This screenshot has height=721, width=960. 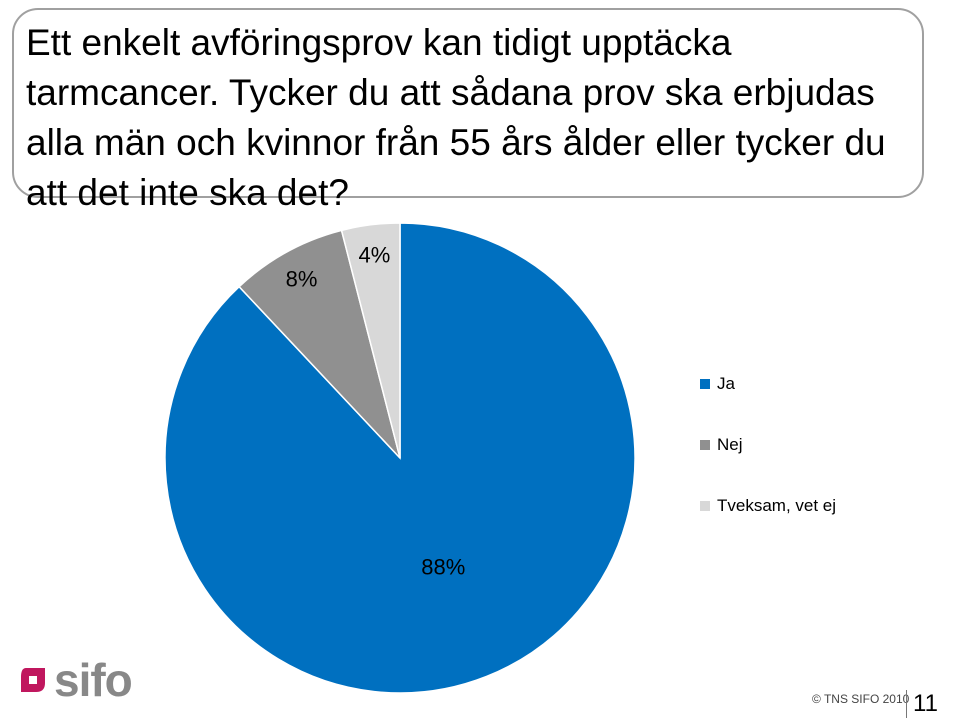 What do you see at coordinates (319, 344) in the screenshot?
I see `pie-slice-nej` at bounding box center [319, 344].